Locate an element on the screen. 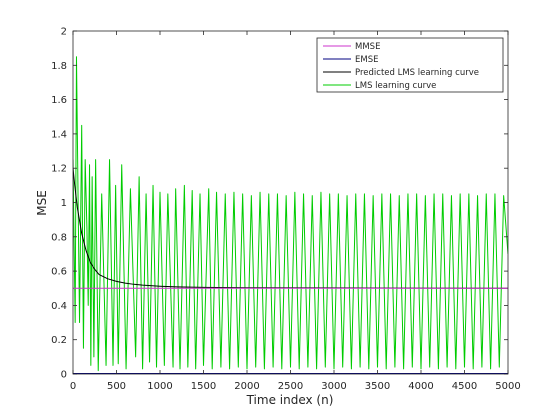  y-tick-label: 1.6 is located at coordinates (59, 100).